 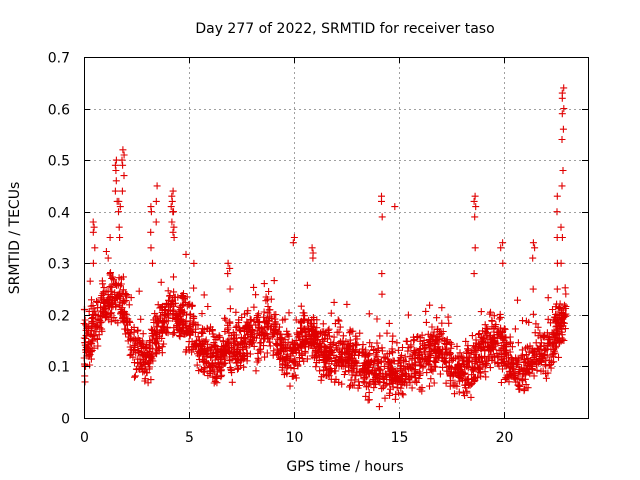 What do you see at coordinates (59, 162) in the screenshot?
I see `y-tick-label: 0.5` at bounding box center [59, 162].